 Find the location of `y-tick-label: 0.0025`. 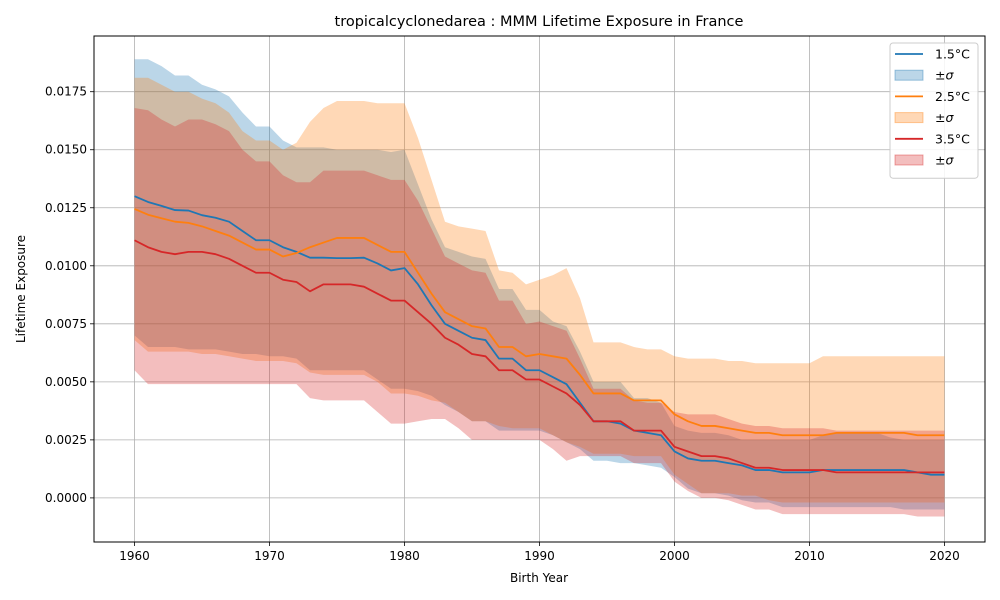

y-tick-label: 0.0025 is located at coordinates (66, 440).